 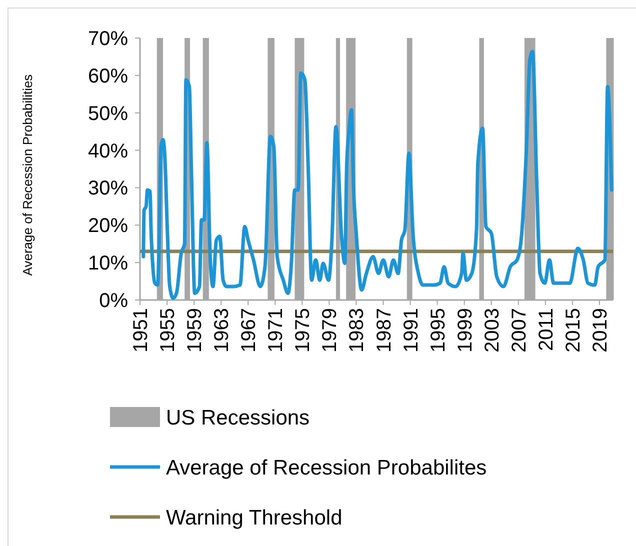 What do you see at coordinates (108, 226) in the screenshot?
I see `y-tick-label: 20%` at bounding box center [108, 226].